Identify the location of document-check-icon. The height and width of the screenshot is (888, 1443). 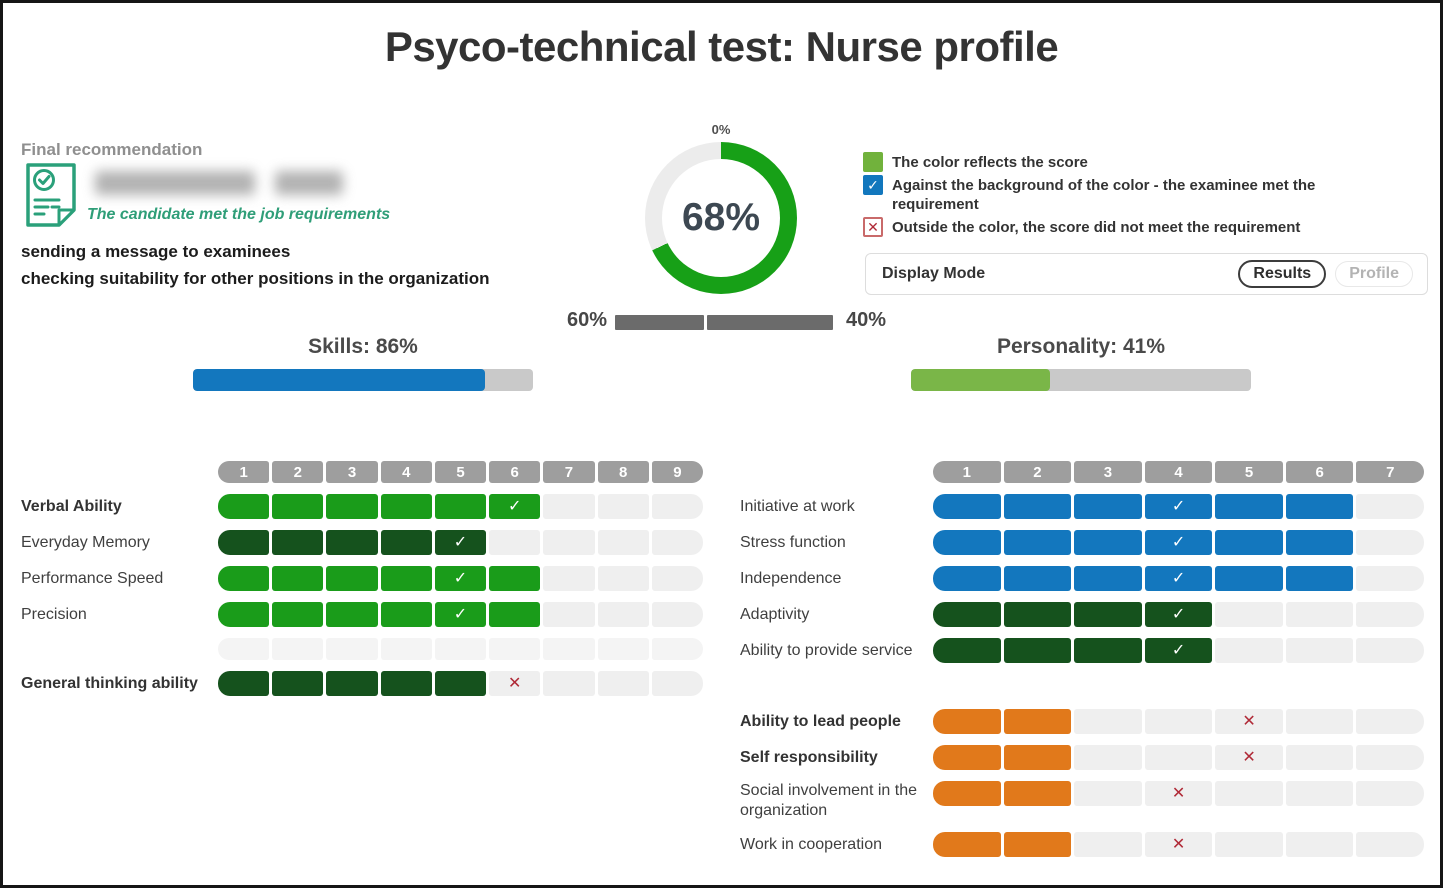
(51, 195).